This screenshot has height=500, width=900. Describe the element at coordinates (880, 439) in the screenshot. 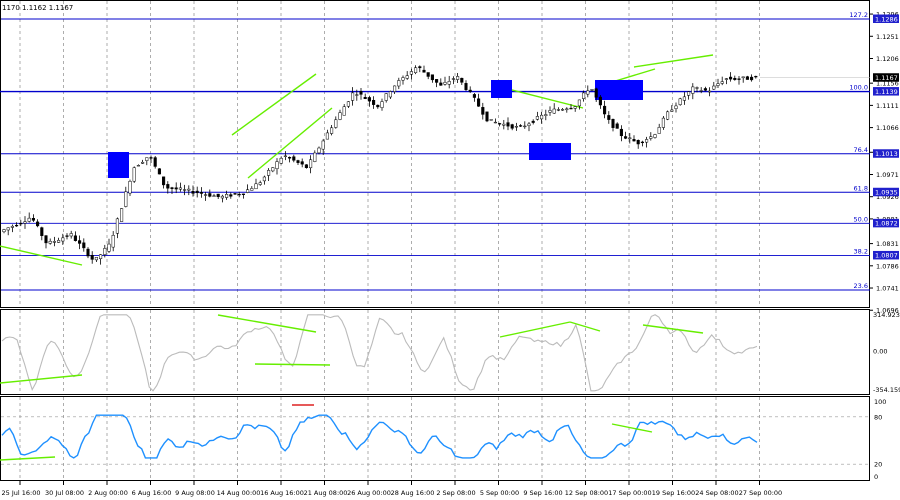

I see `rsi-axis: 100 80 20 0` at that location.